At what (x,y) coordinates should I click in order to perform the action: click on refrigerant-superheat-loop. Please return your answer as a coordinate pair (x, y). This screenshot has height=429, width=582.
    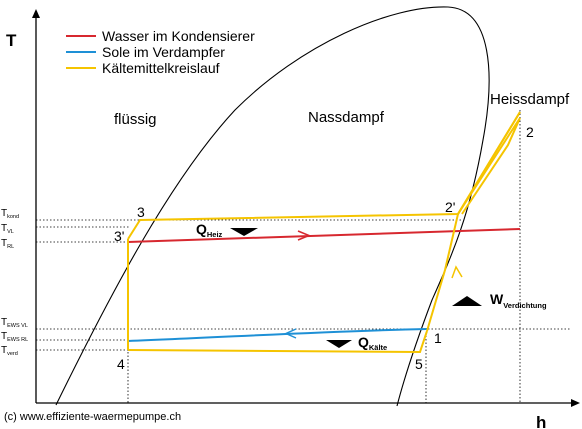
    Looking at the image, I should click on (489, 166).